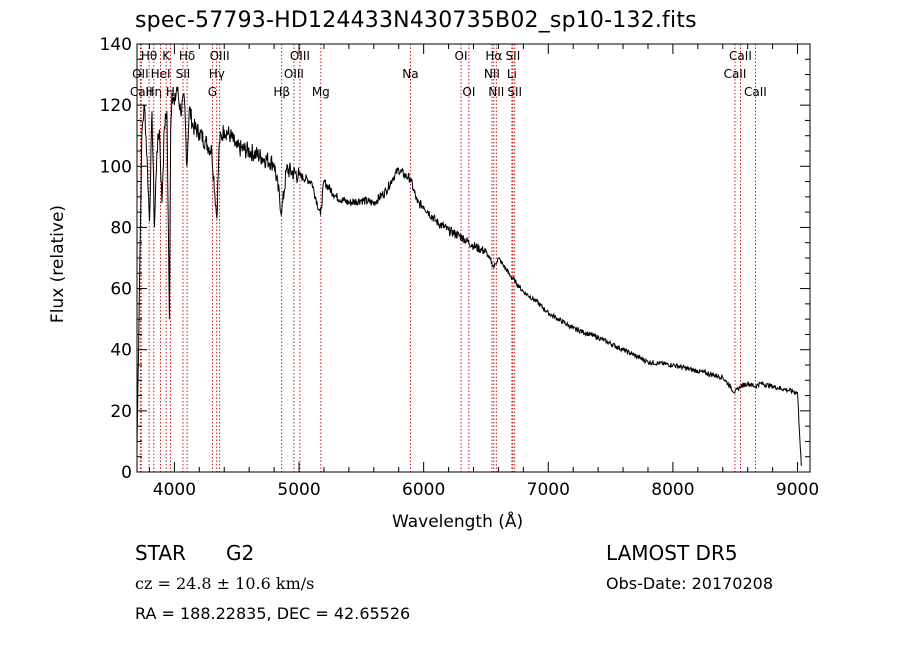  I want to click on x-tick-label: 6000, so click(423, 490).